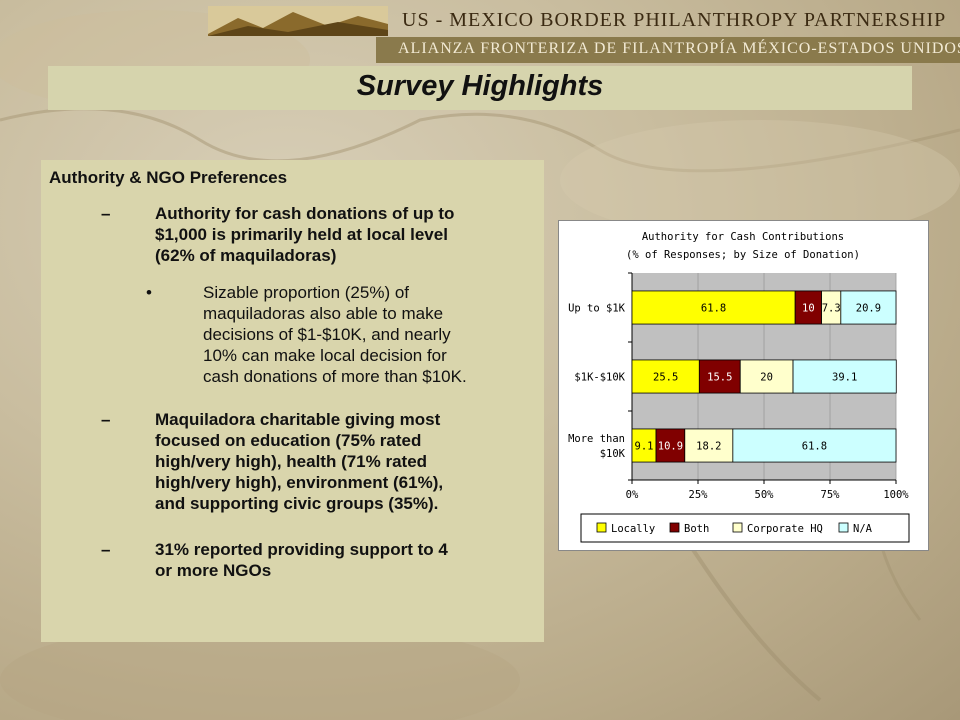 This screenshot has height=720, width=960. Describe the element at coordinates (298, 21) in the screenshot. I see `mountain-logo-icon` at that location.